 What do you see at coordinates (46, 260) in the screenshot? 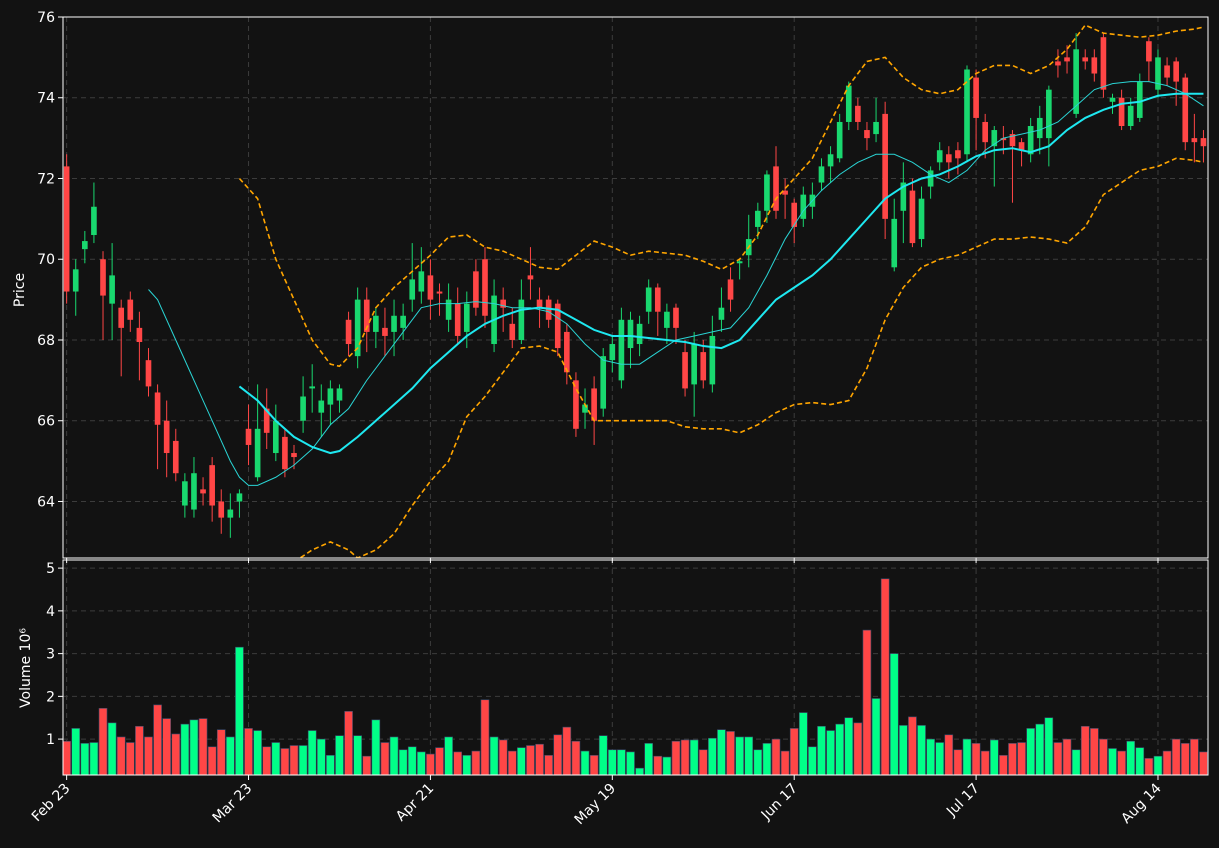
I see `y-tick-label: 70` at bounding box center [46, 260].